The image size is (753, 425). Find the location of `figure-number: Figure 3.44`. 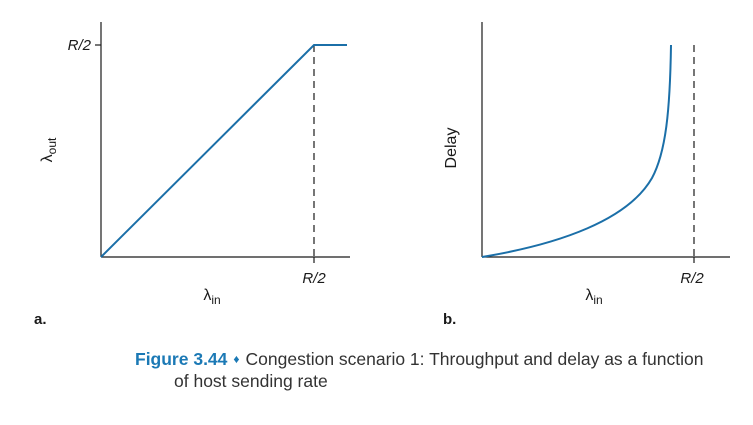

figure-number: Figure 3.44 is located at coordinates (181, 359).